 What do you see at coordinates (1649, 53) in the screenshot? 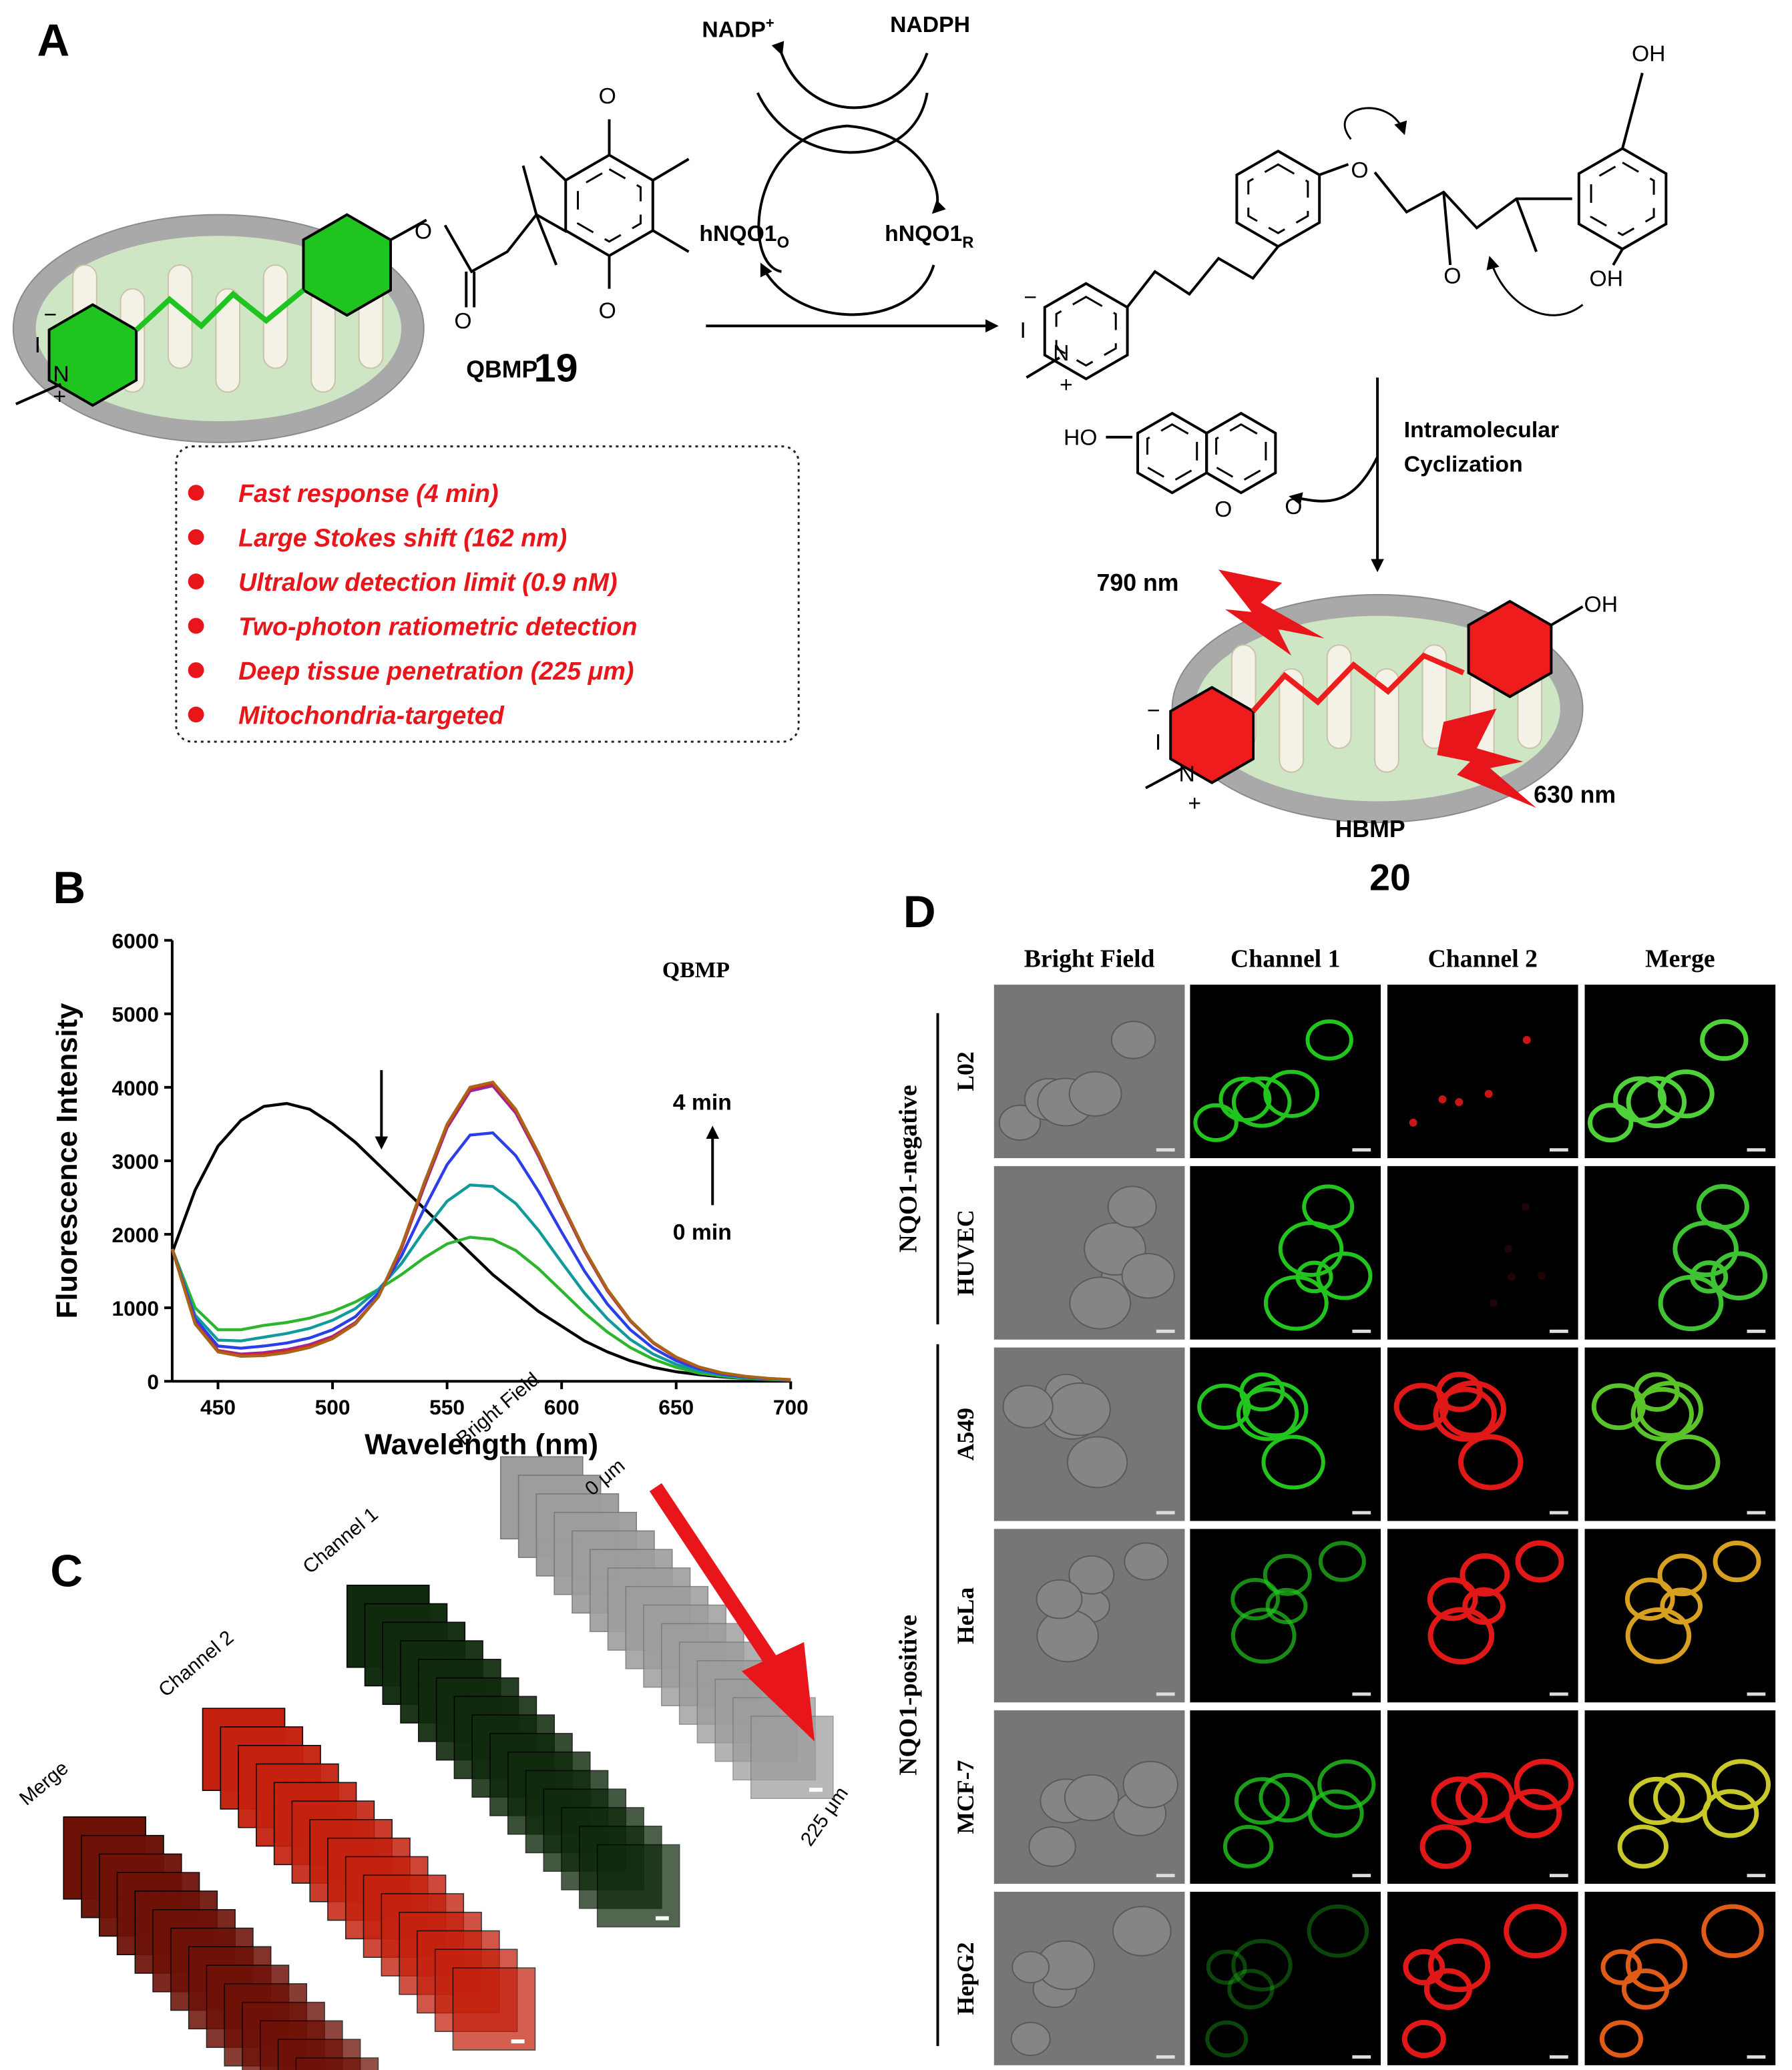
I see `atom-label: OH` at bounding box center [1649, 53].